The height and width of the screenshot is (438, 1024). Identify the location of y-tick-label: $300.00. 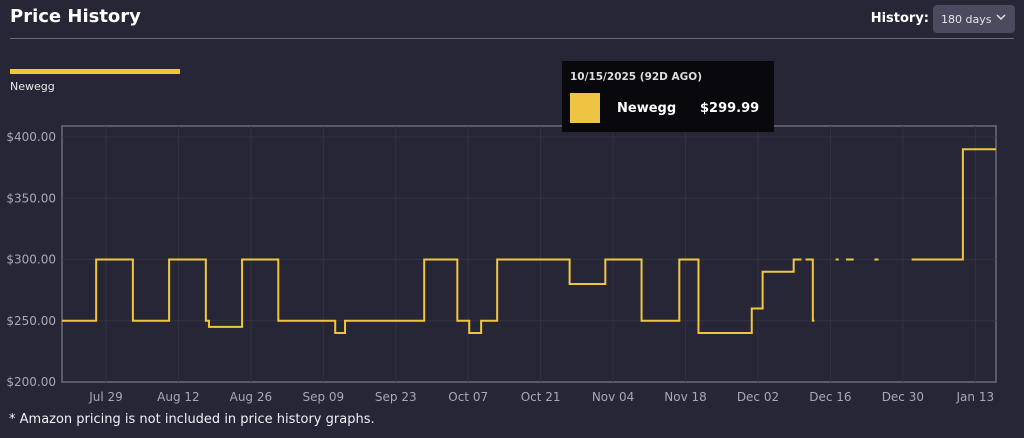
(31, 260).